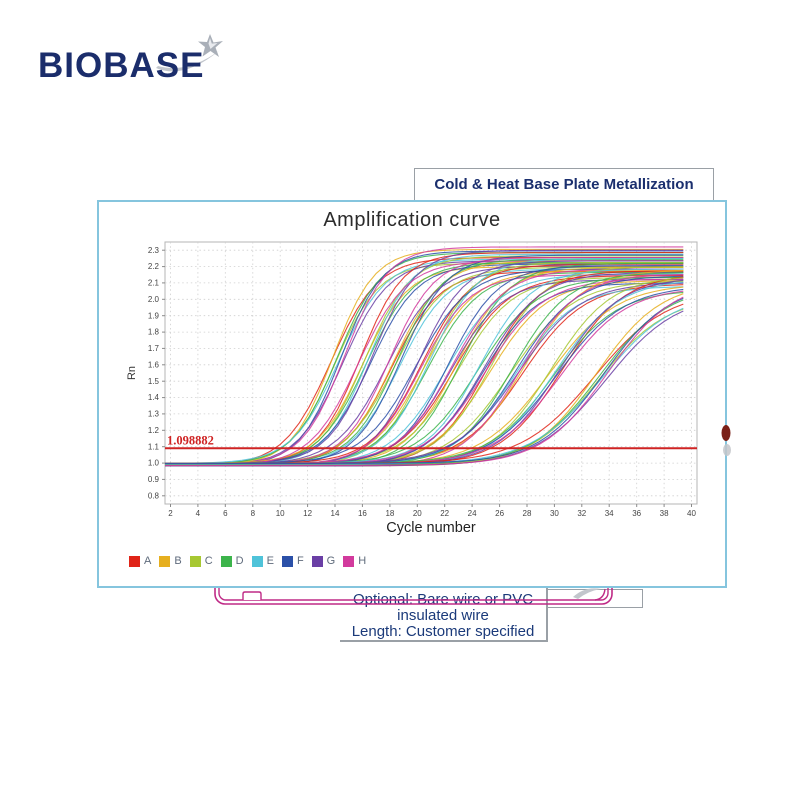 The image size is (800, 800). What do you see at coordinates (154, 315) in the screenshot?
I see `svg-text: 1.9` at bounding box center [154, 315].